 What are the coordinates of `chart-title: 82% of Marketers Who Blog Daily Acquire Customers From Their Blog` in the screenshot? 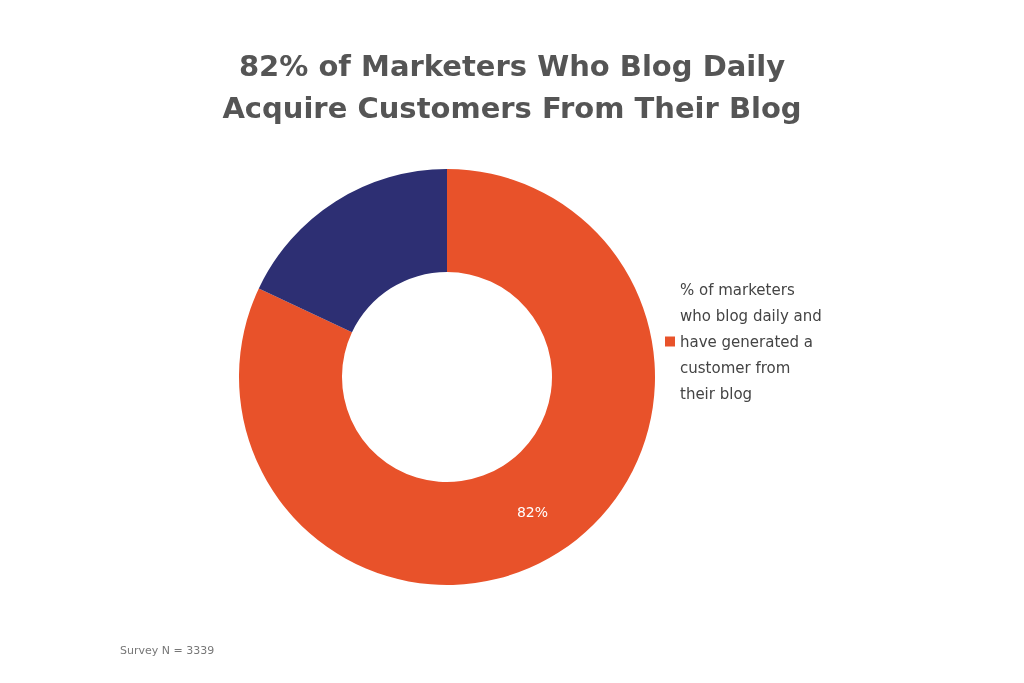 It's located at (512, 87).